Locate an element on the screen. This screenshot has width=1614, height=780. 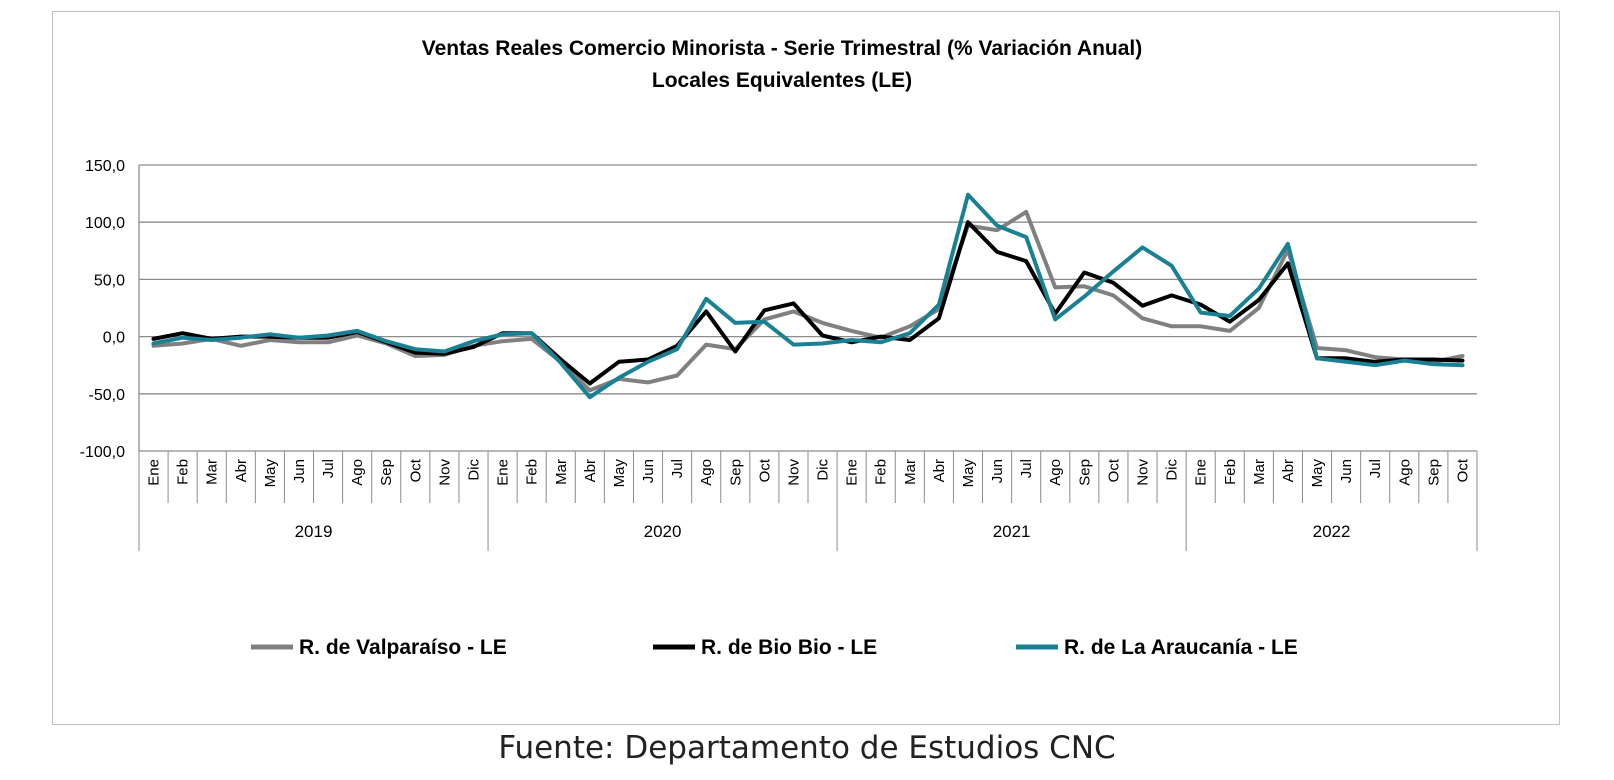
legend-label: R. de Valparaíso - LE is located at coordinates (403, 647).